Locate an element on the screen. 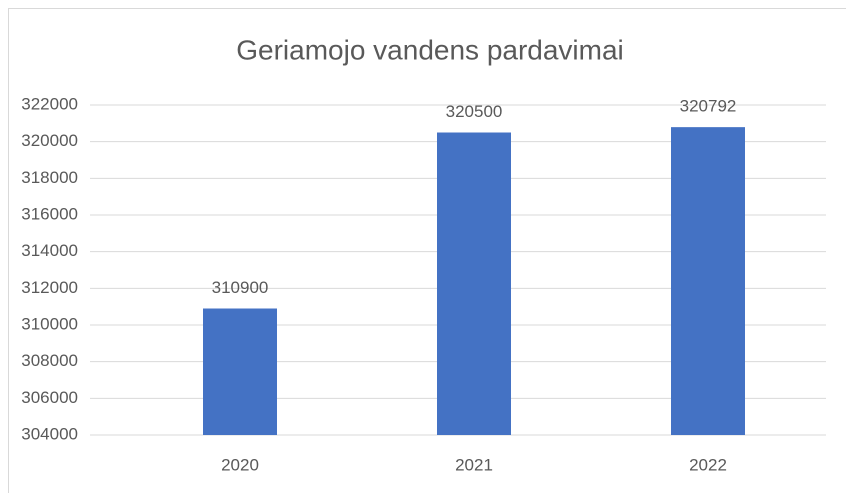 The width and height of the screenshot is (846, 493). chart-title: Geriamojo vandens pardavimai is located at coordinates (430, 49).